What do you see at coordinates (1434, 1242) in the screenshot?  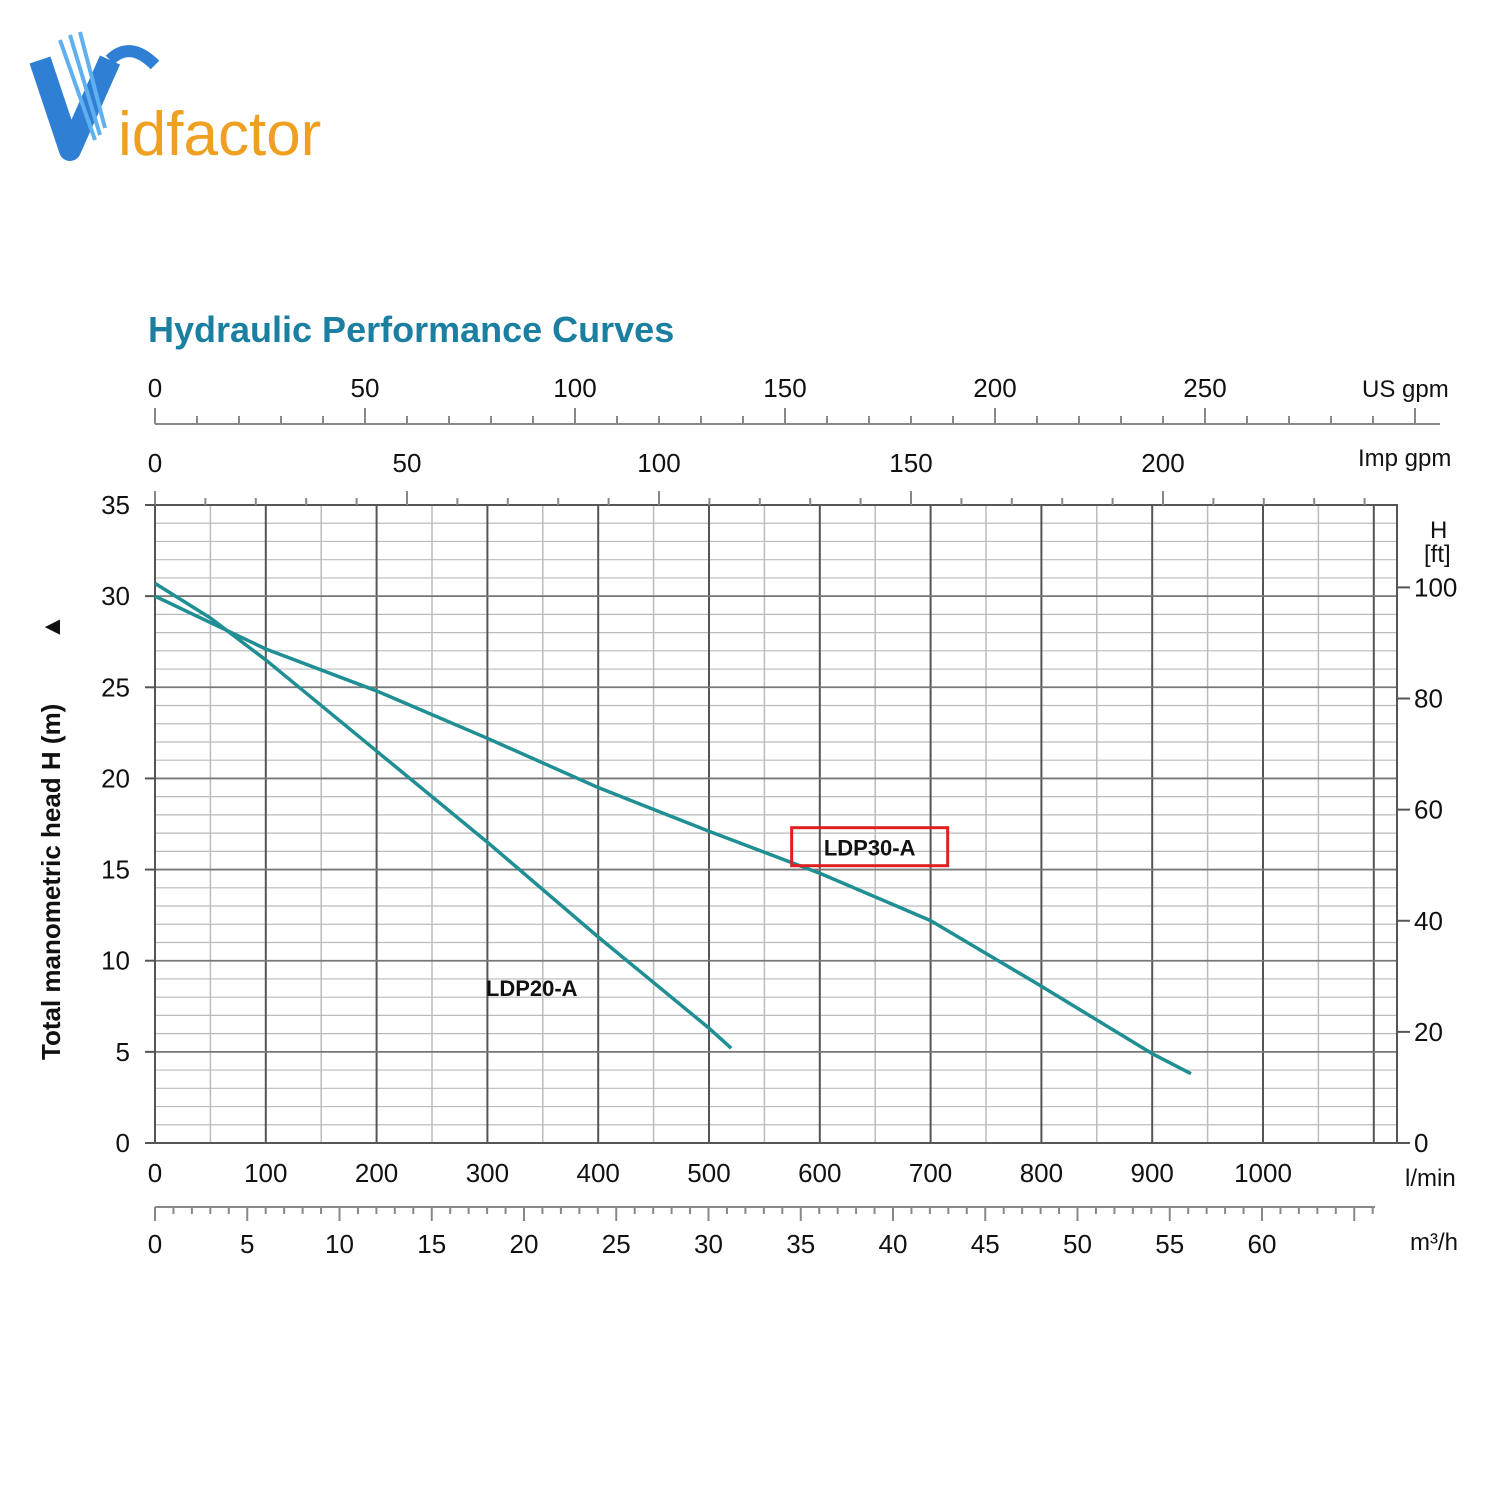 I see `unit-m3h: m³/h` at bounding box center [1434, 1242].